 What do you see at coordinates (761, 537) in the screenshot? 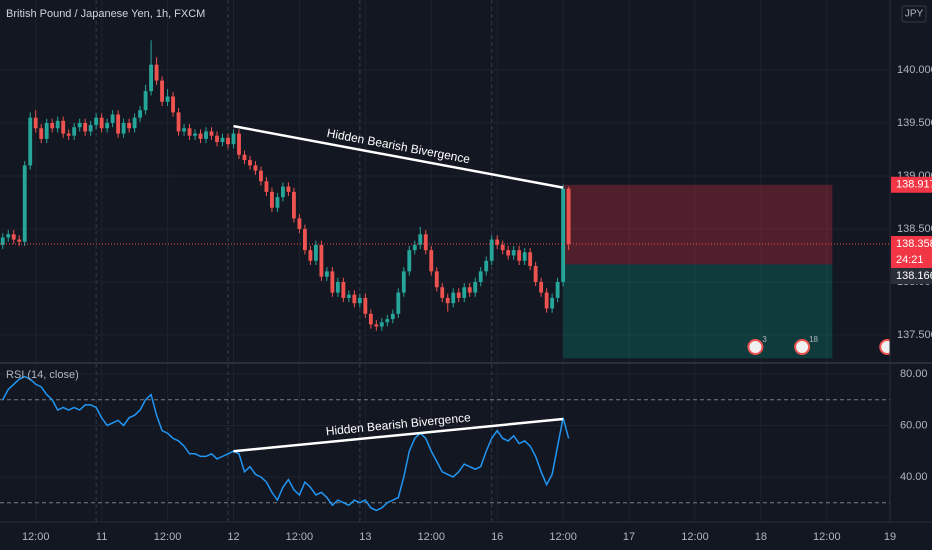
I see `x-tick-label: 18` at bounding box center [761, 537].